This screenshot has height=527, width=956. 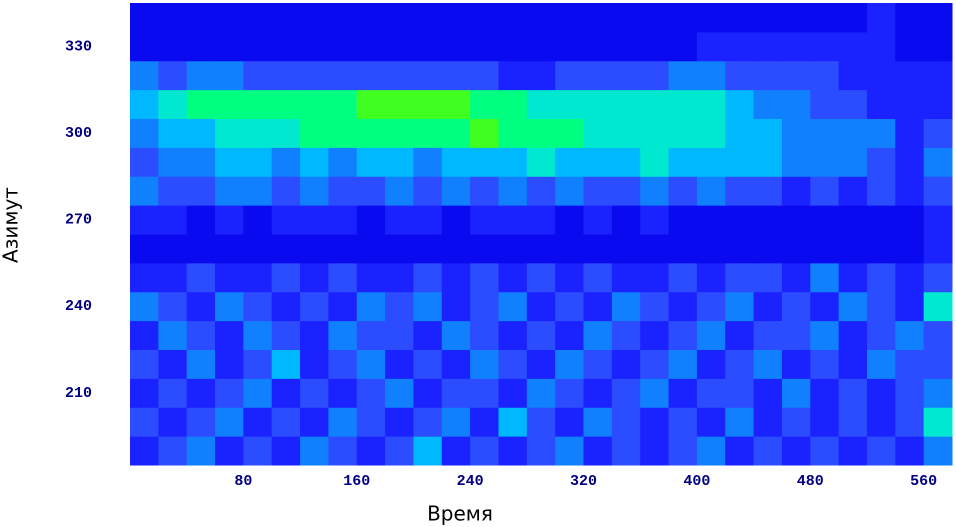 I want to click on y-tick-label: 240, so click(x=78, y=306).